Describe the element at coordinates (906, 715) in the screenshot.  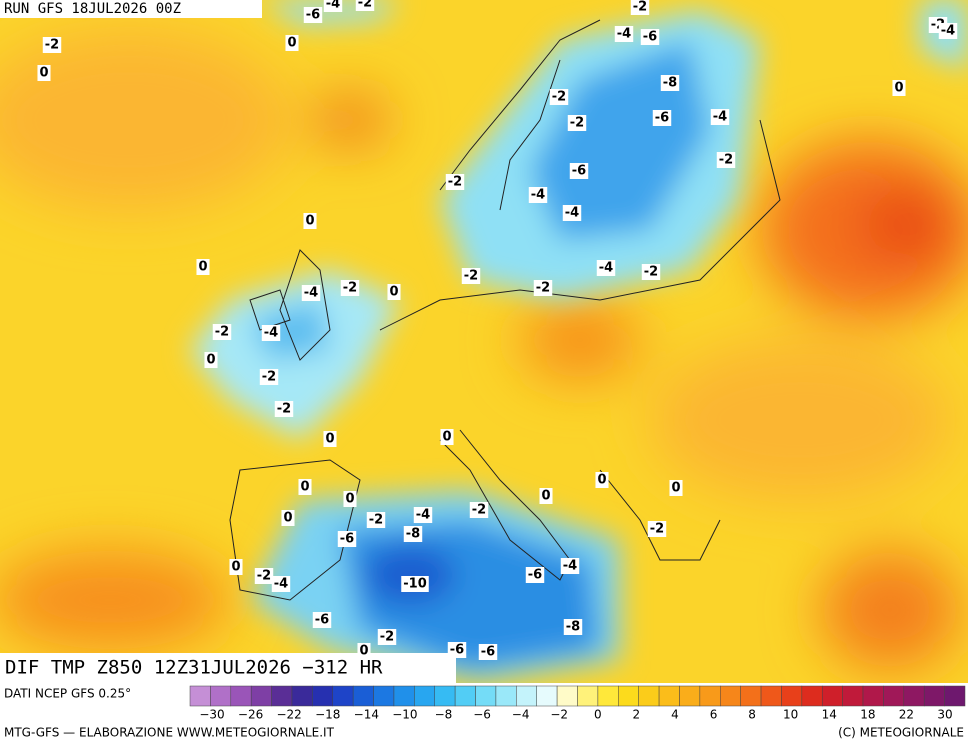
I see `scale-label: 22` at that location.